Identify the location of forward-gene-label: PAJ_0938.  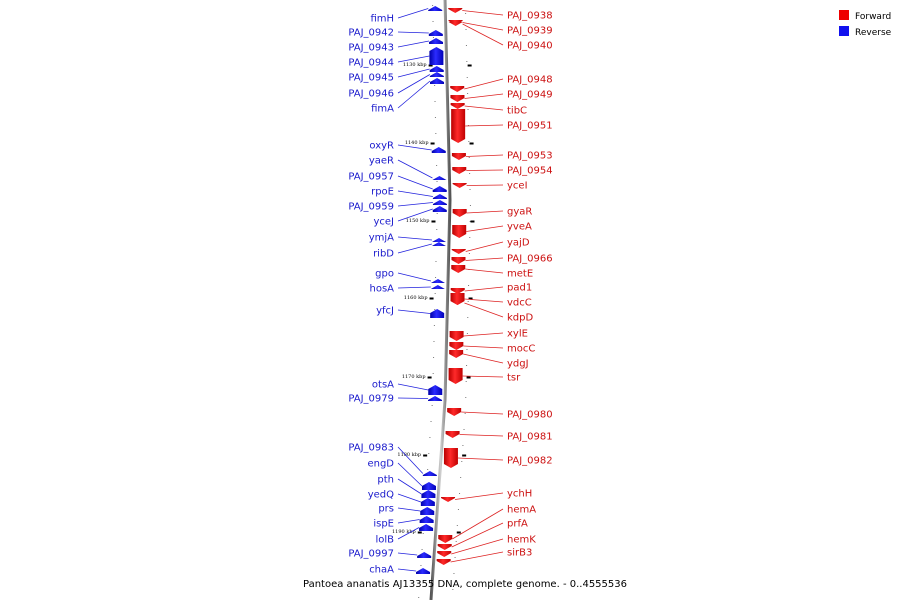
(530, 16).